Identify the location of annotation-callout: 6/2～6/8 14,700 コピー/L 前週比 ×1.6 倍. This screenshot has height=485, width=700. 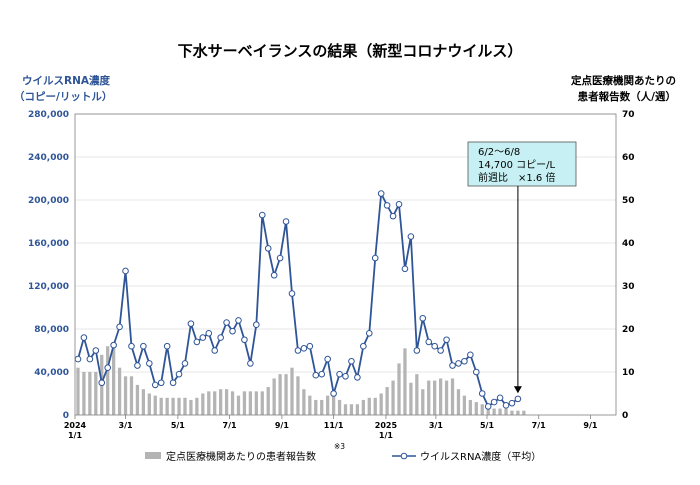
(522, 267).